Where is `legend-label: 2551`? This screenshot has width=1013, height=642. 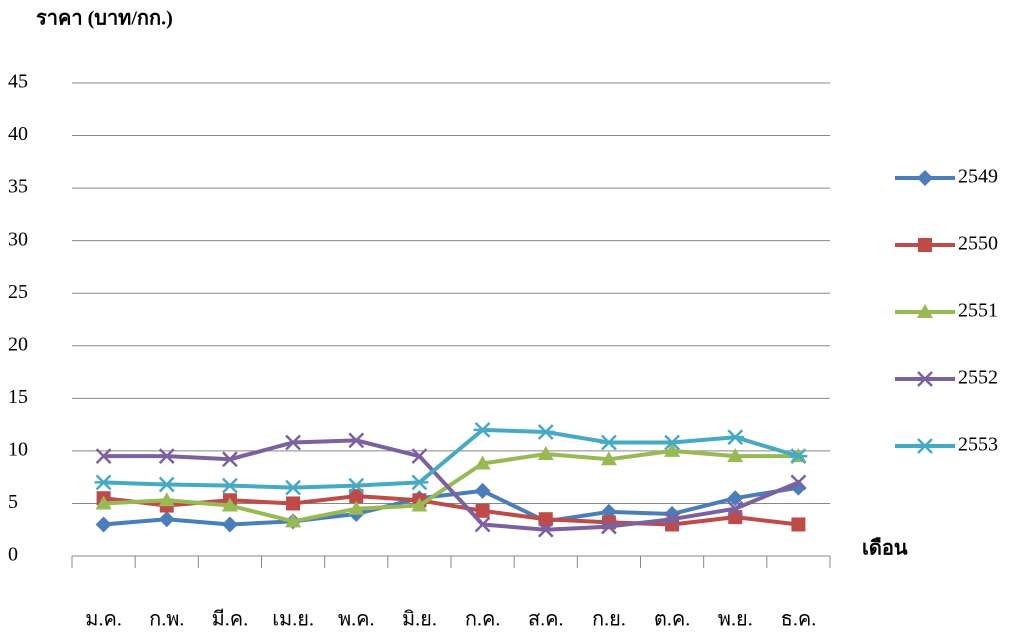 legend-label: 2551 is located at coordinates (978, 311).